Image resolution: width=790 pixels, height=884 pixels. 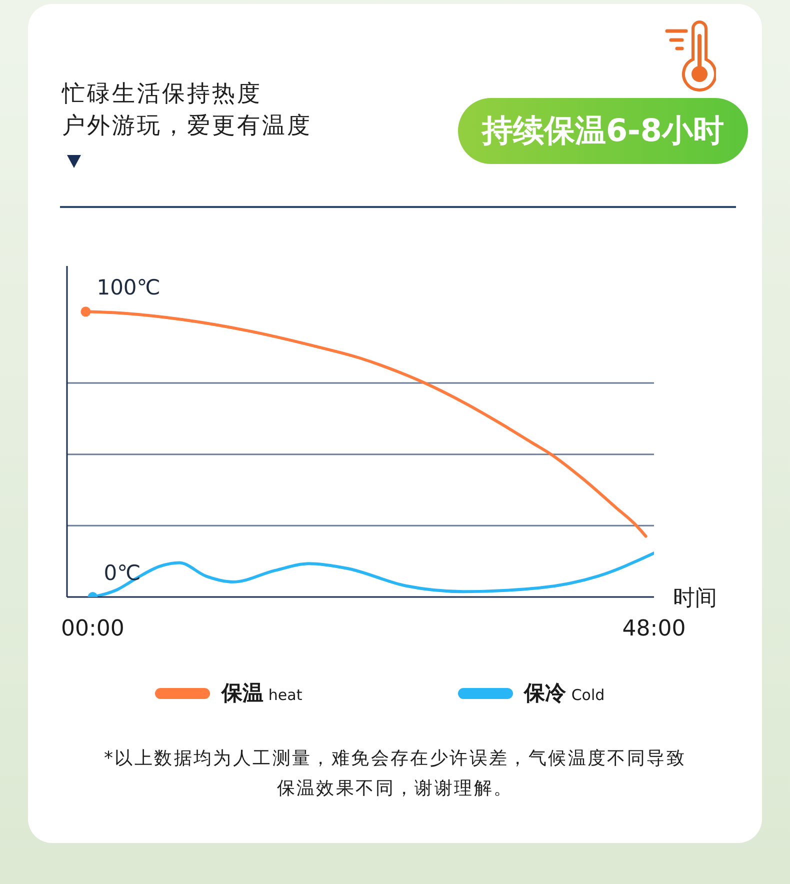 What do you see at coordinates (162, 94) in the screenshot?
I see `chart-title: 忙碌生活保持热度` at bounding box center [162, 94].